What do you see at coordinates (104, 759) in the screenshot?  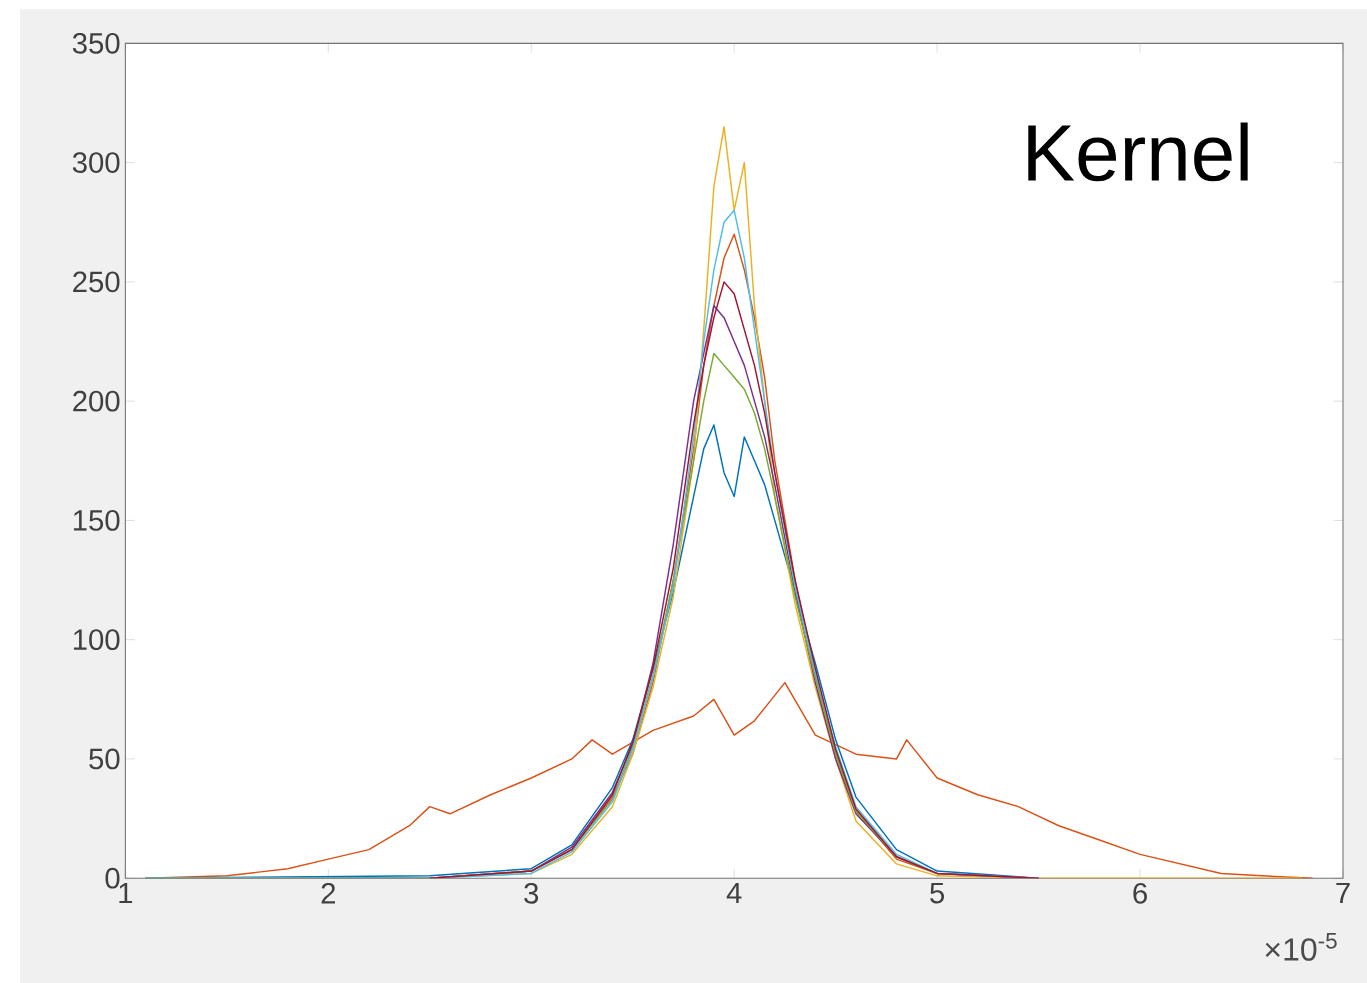 I see `y-tick-label: 50` at bounding box center [104, 759].